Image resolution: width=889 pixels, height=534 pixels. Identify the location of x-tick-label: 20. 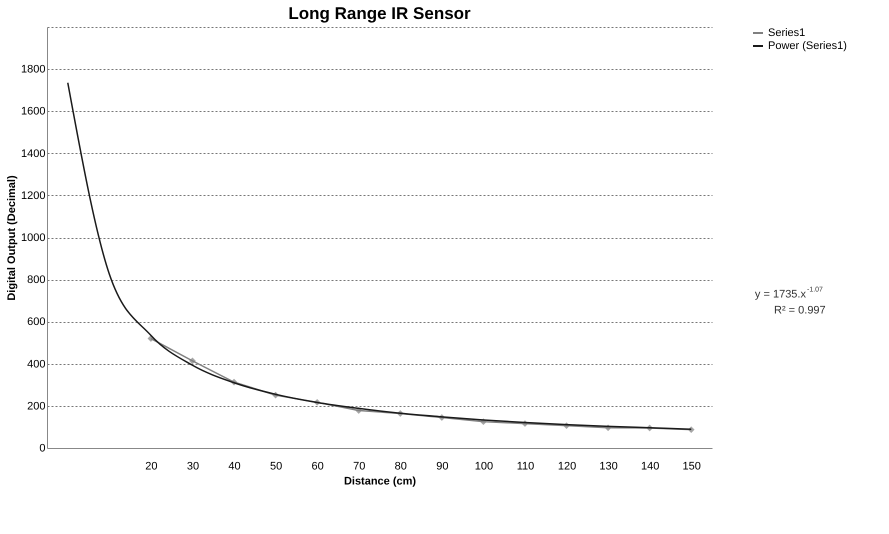
(151, 466).